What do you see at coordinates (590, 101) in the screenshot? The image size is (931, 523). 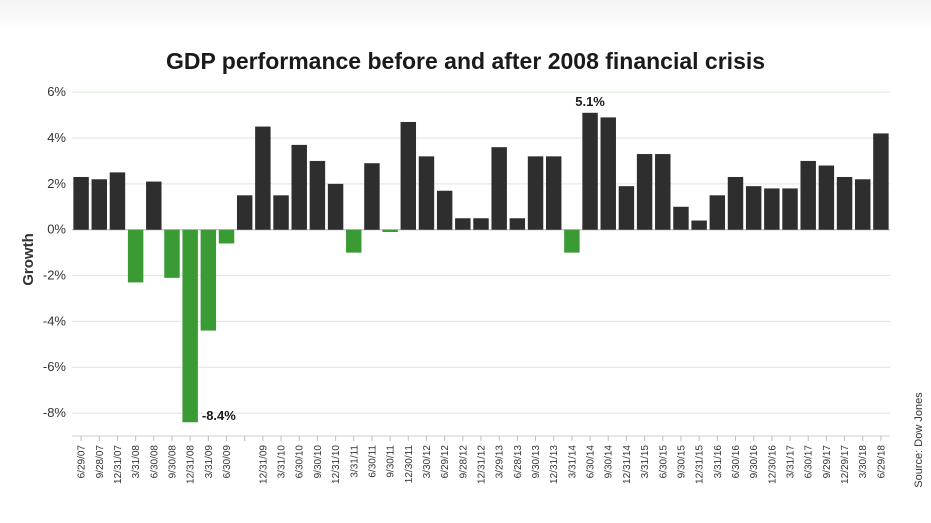 I see `data-label: 5.1%` at bounding box center [590, 101].